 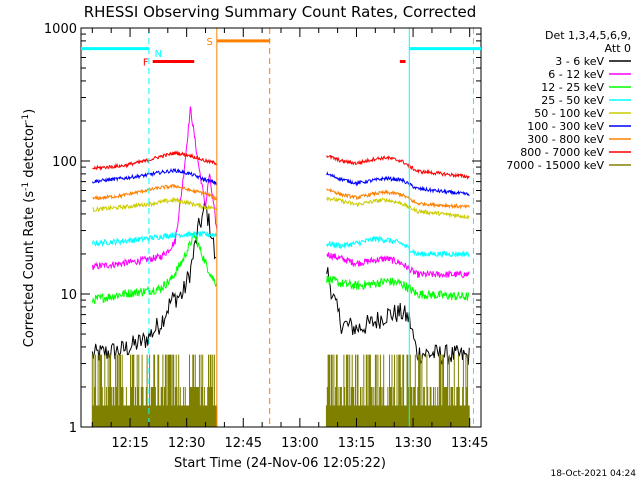 I want to click on y-tick-label: 10, so click(x=68, y=295).